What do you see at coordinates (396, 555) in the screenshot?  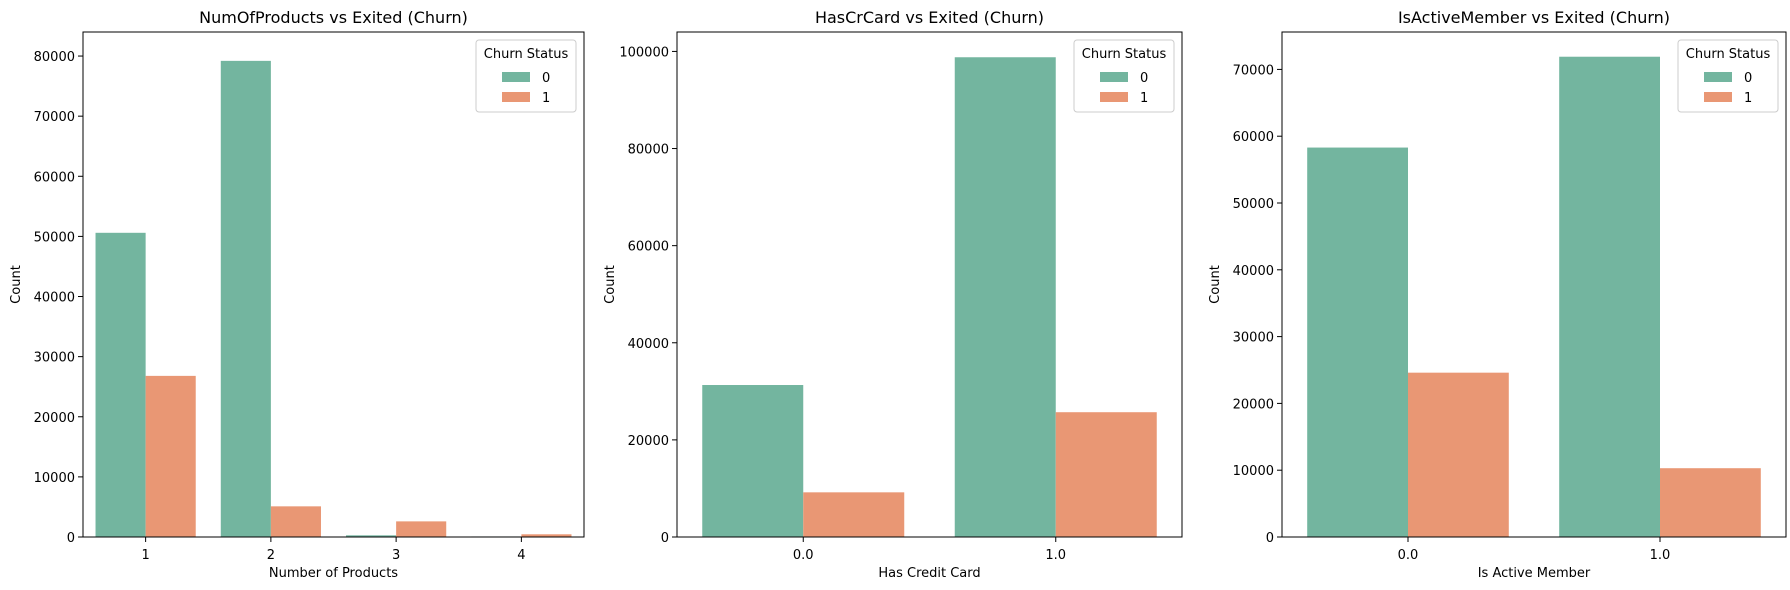 I see `x-tick-label: 3` at bounding box center [396, 555].